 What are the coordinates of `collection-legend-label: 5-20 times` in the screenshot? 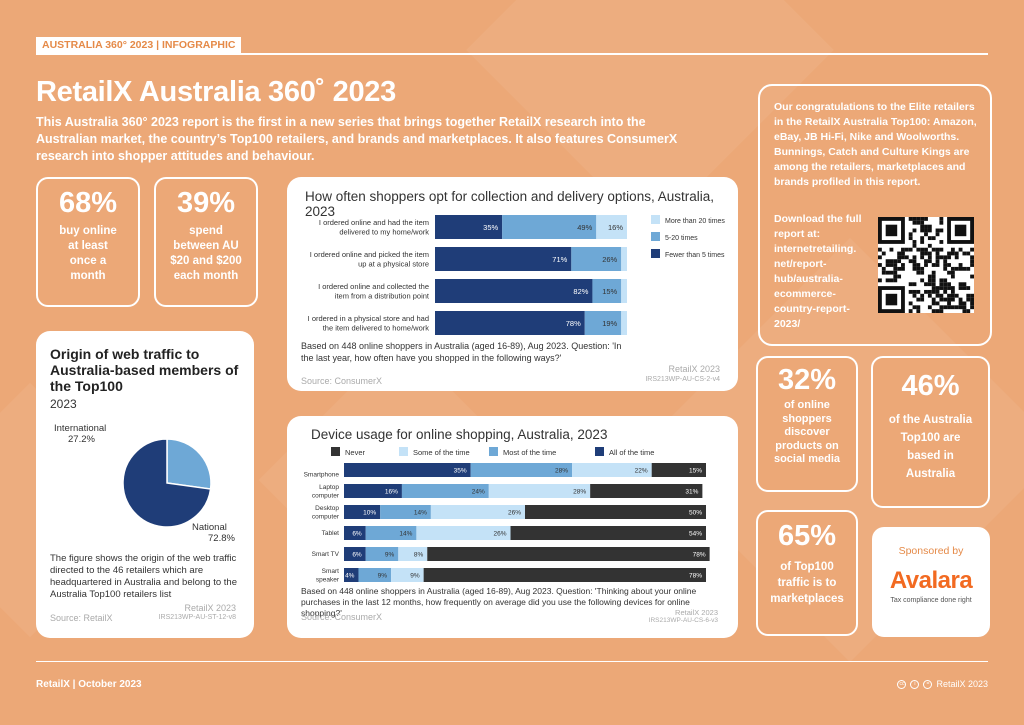 It's located at (681, 238).